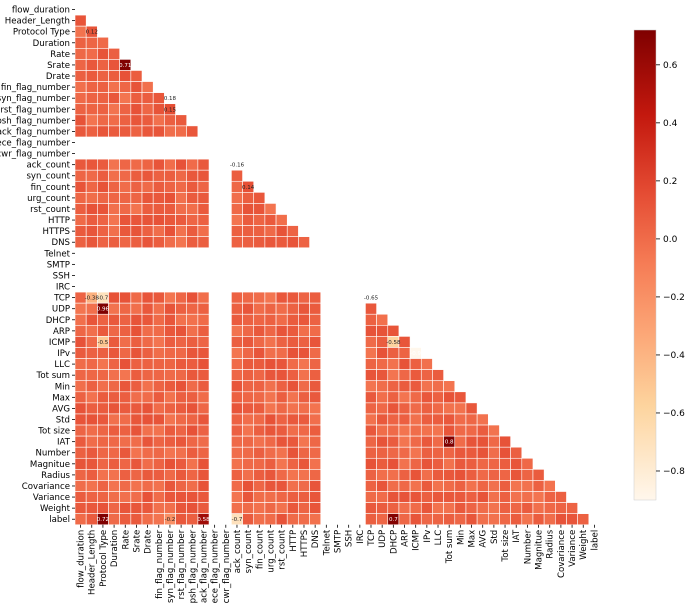  What do you see at coordinates (305, 543) in the screenshot?
I see `x-tick-label: HTTPS` at bounding box center [305, 543].